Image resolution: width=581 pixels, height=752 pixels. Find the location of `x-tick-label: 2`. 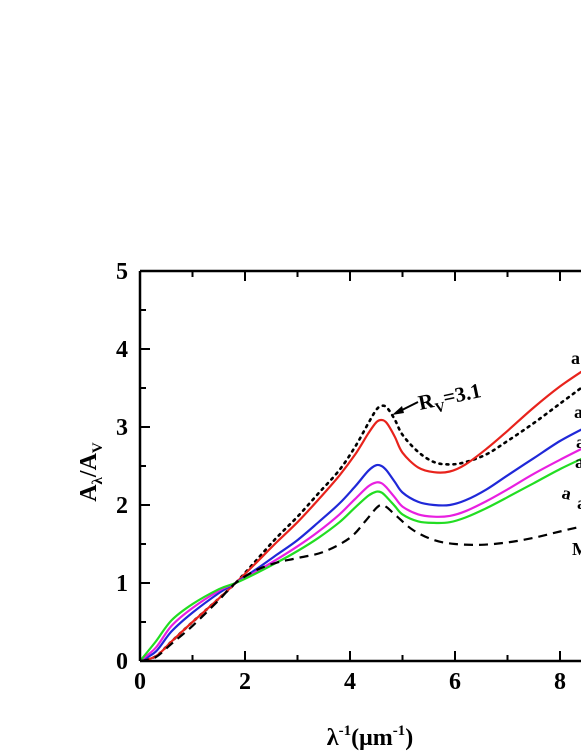

x-tick-label: 2 is located at coordinates (245, 682).